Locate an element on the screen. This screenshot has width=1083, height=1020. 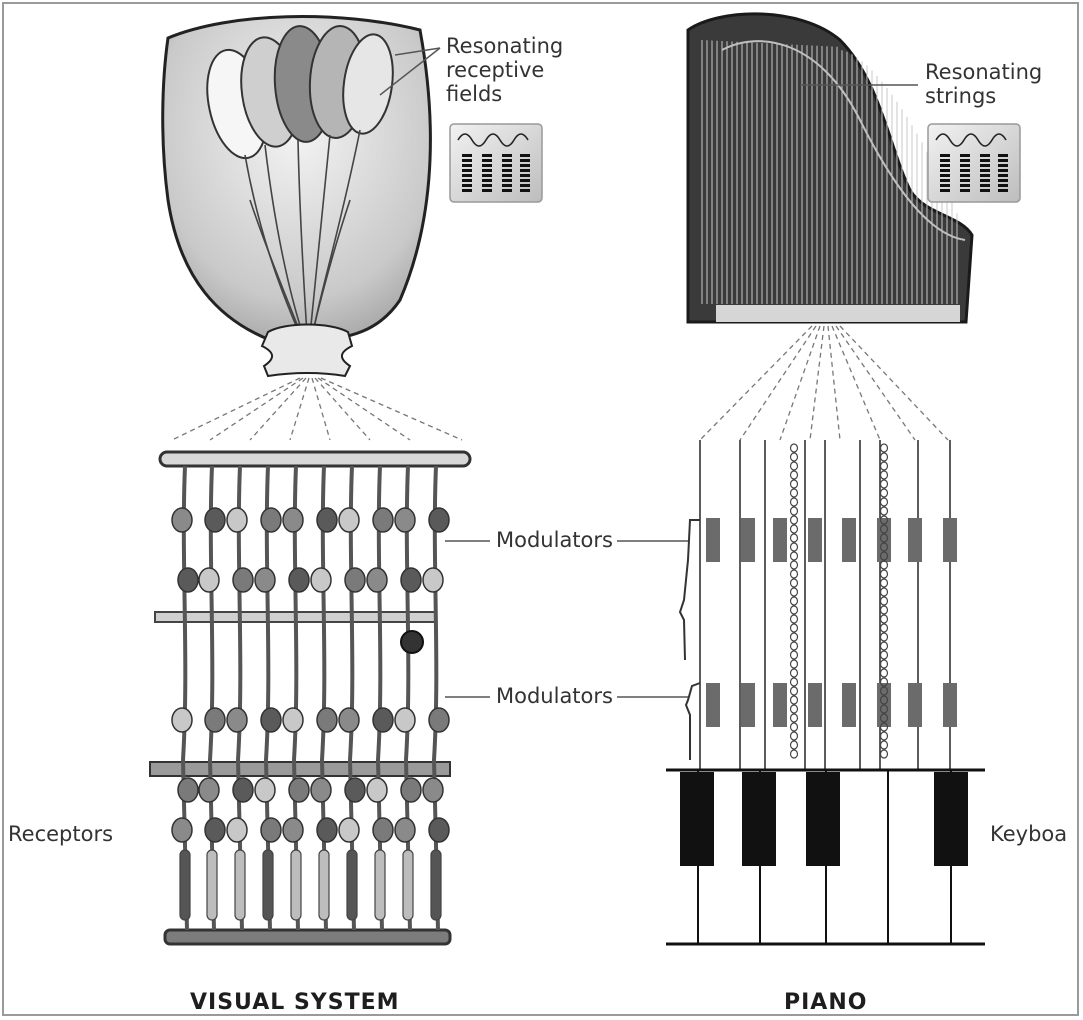
piano-action is located at coordinates (817, 605).